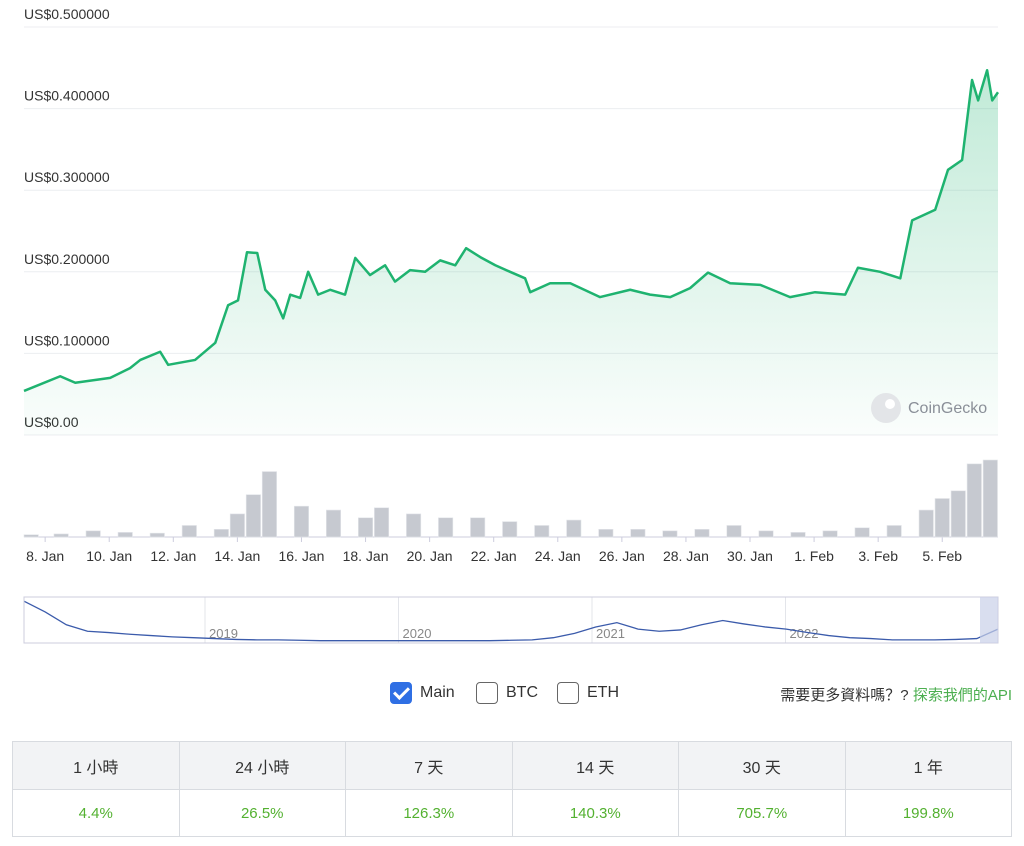  I want to click on value-row: 4.4% 26.5% 126.3% 140.3% 705.7% 199.8%, so click(512, 813).